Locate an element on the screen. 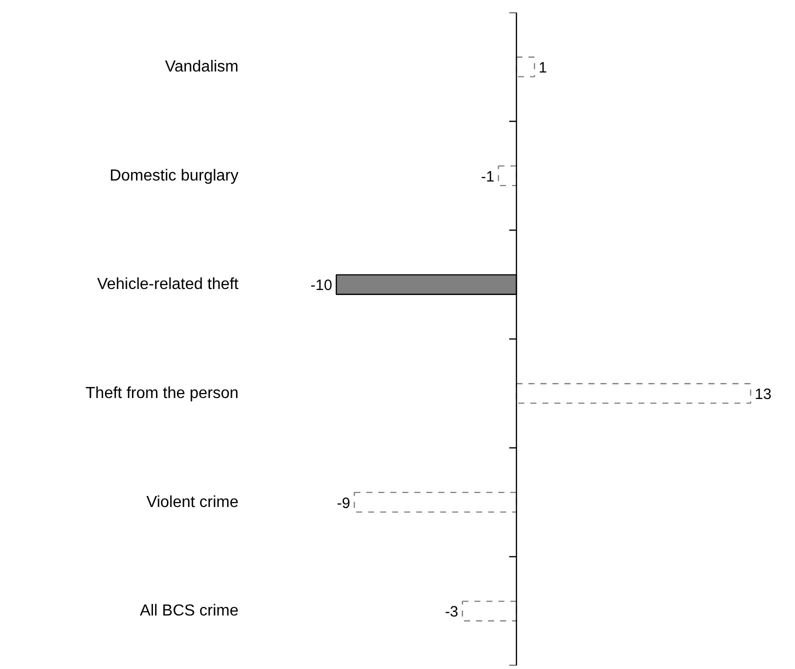 The image size is (795, 669). data-label: 13 is located at coordinates (763, 394).